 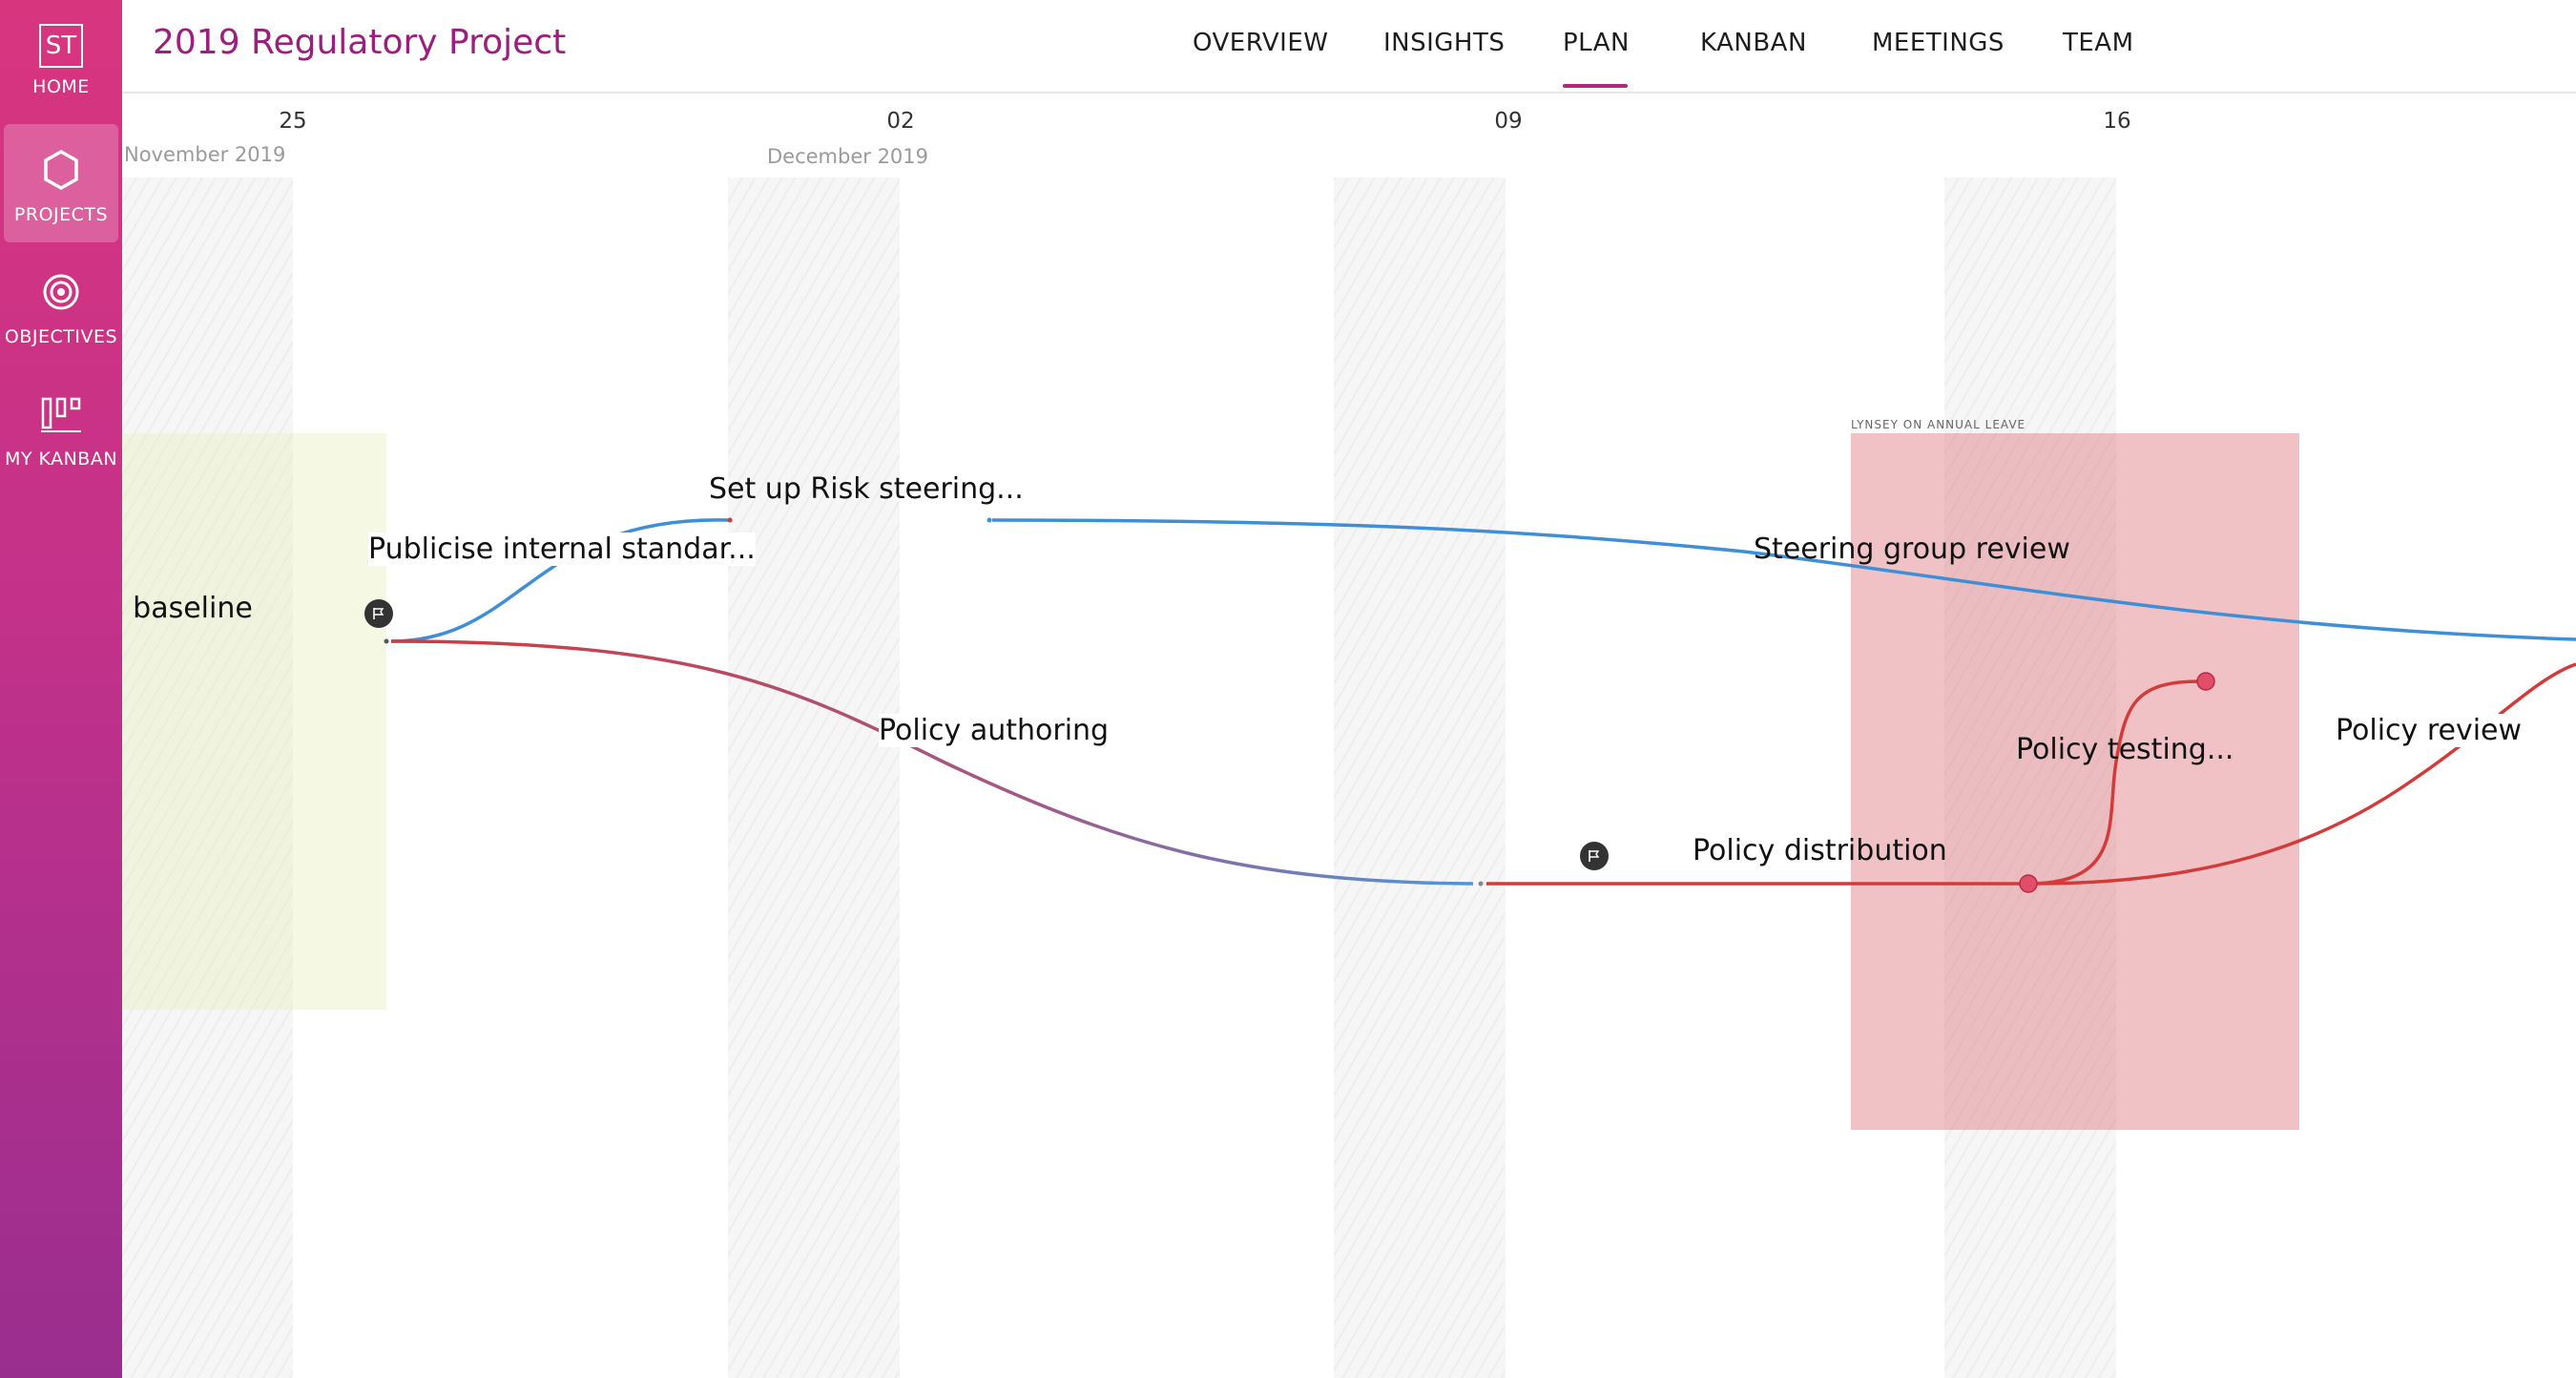 What do you see at coordinates (1783, 579) in the screenshot?
I see `path-steering-review` at bounding box center [1783, 579].